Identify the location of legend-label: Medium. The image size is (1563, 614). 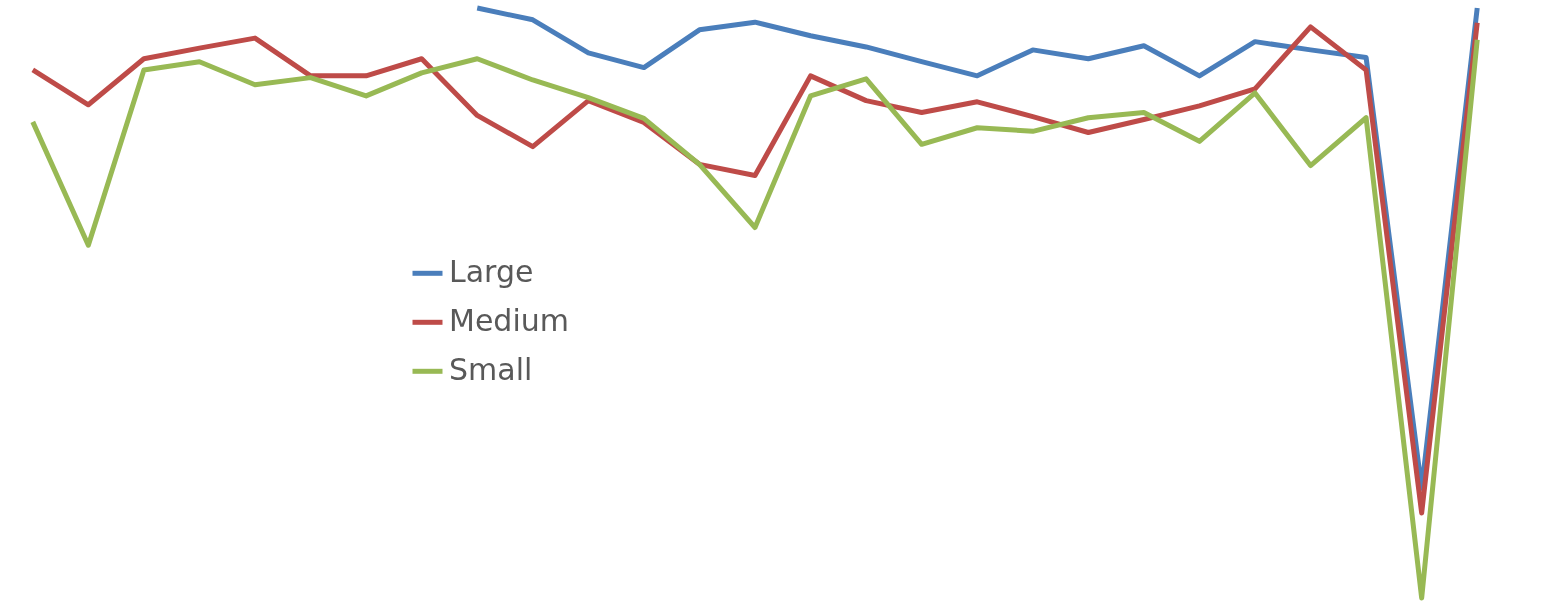
(509, 321).